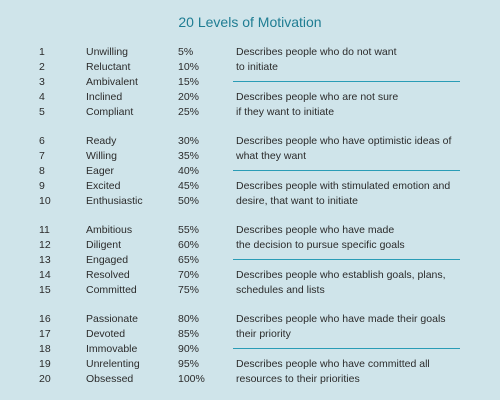 This screenshot has height=400, width=500. I want to click on level-number: 16, so click(45, 319).